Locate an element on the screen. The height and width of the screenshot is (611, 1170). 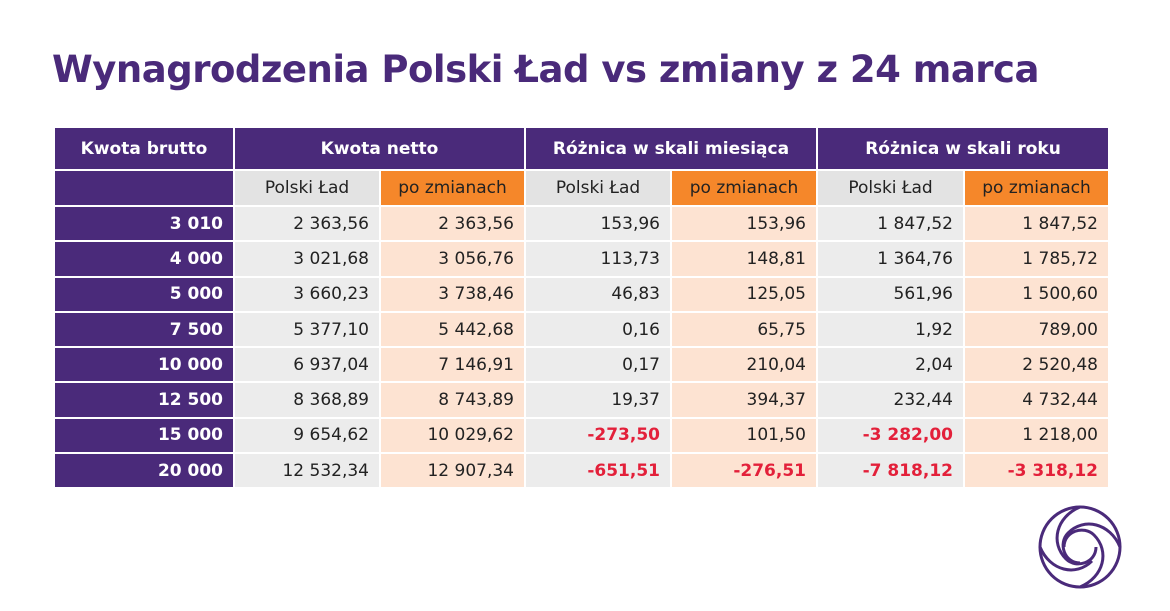
value-cell: 232,44 is located at coordinates (890, 400).